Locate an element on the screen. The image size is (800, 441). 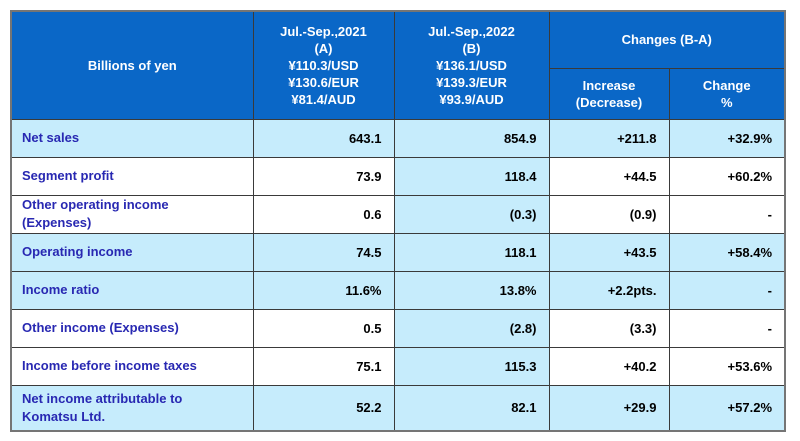
value-a: 73.9 is located at coordinates (323, 176).